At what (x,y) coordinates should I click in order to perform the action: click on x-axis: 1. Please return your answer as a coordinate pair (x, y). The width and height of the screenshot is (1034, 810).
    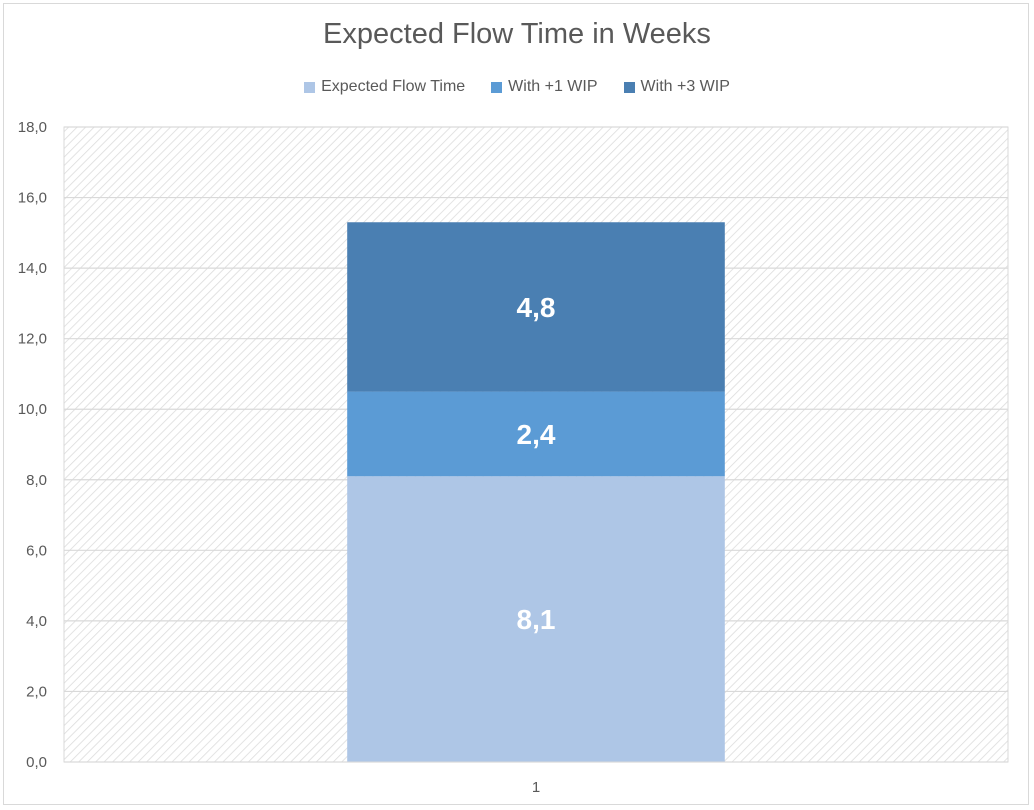
    Looking at the image, I should click on (536, 787).